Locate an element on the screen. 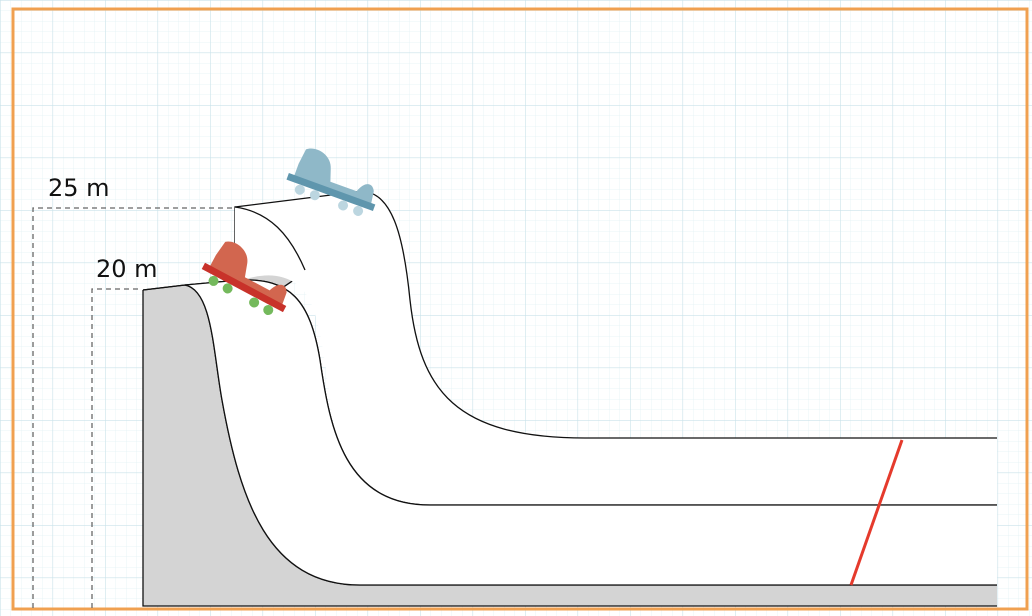 The width and height of the screenshot is (1032, 616). height-marker-20m is located at coordinates (116, 448).